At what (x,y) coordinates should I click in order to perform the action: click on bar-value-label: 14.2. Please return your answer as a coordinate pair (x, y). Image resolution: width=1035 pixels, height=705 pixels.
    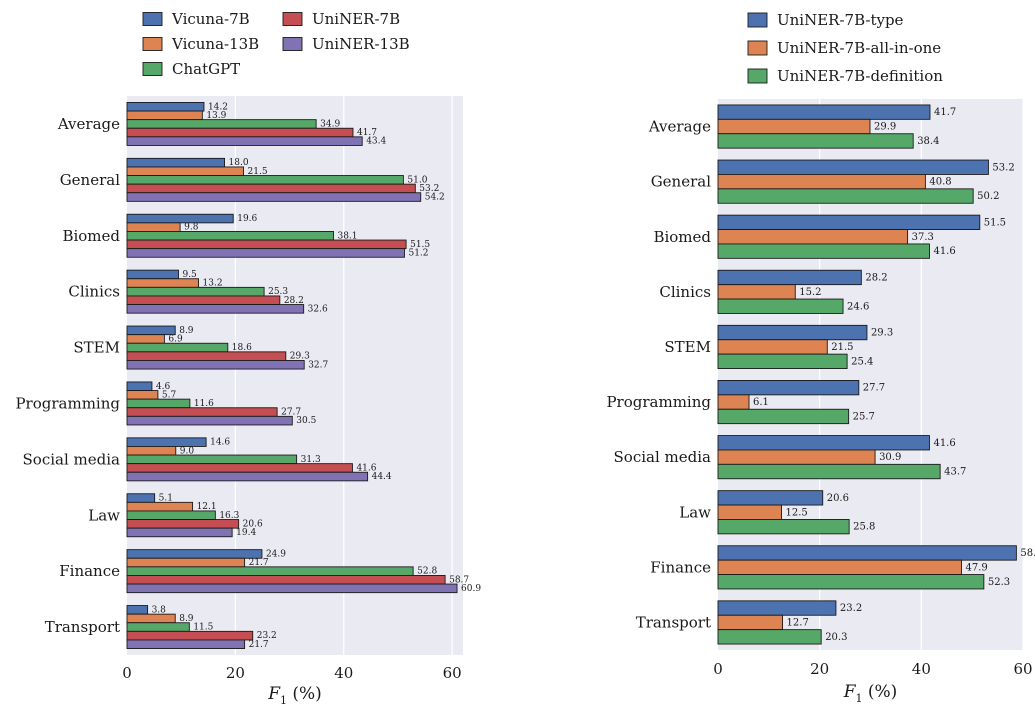
    Looking at the image, I should click on (218, 107).